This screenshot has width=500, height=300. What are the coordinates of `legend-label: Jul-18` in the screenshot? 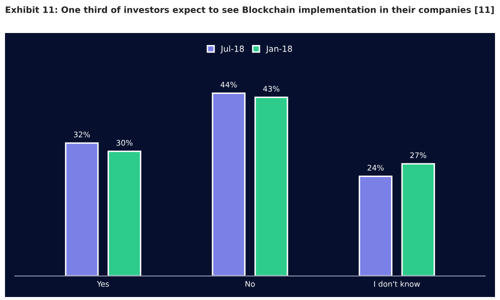 It's located at (232, 49).